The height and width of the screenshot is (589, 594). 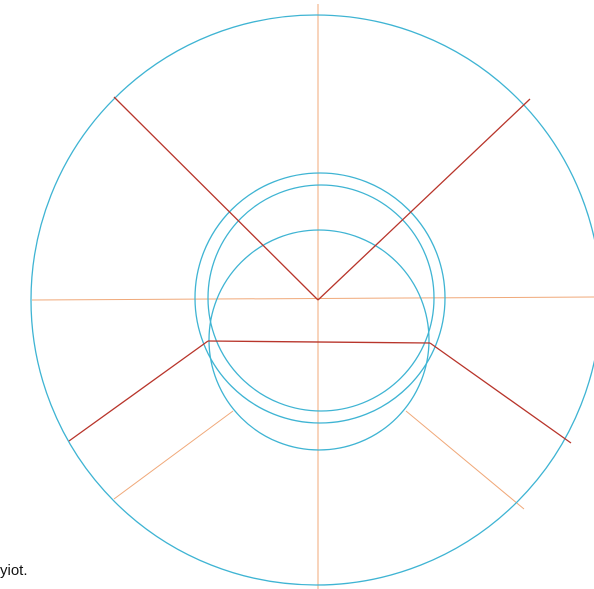 What do you see at coordinates (14, 570) in the screenshot?
I see `caption-text: yiot.` at bounding box center [14, 570].